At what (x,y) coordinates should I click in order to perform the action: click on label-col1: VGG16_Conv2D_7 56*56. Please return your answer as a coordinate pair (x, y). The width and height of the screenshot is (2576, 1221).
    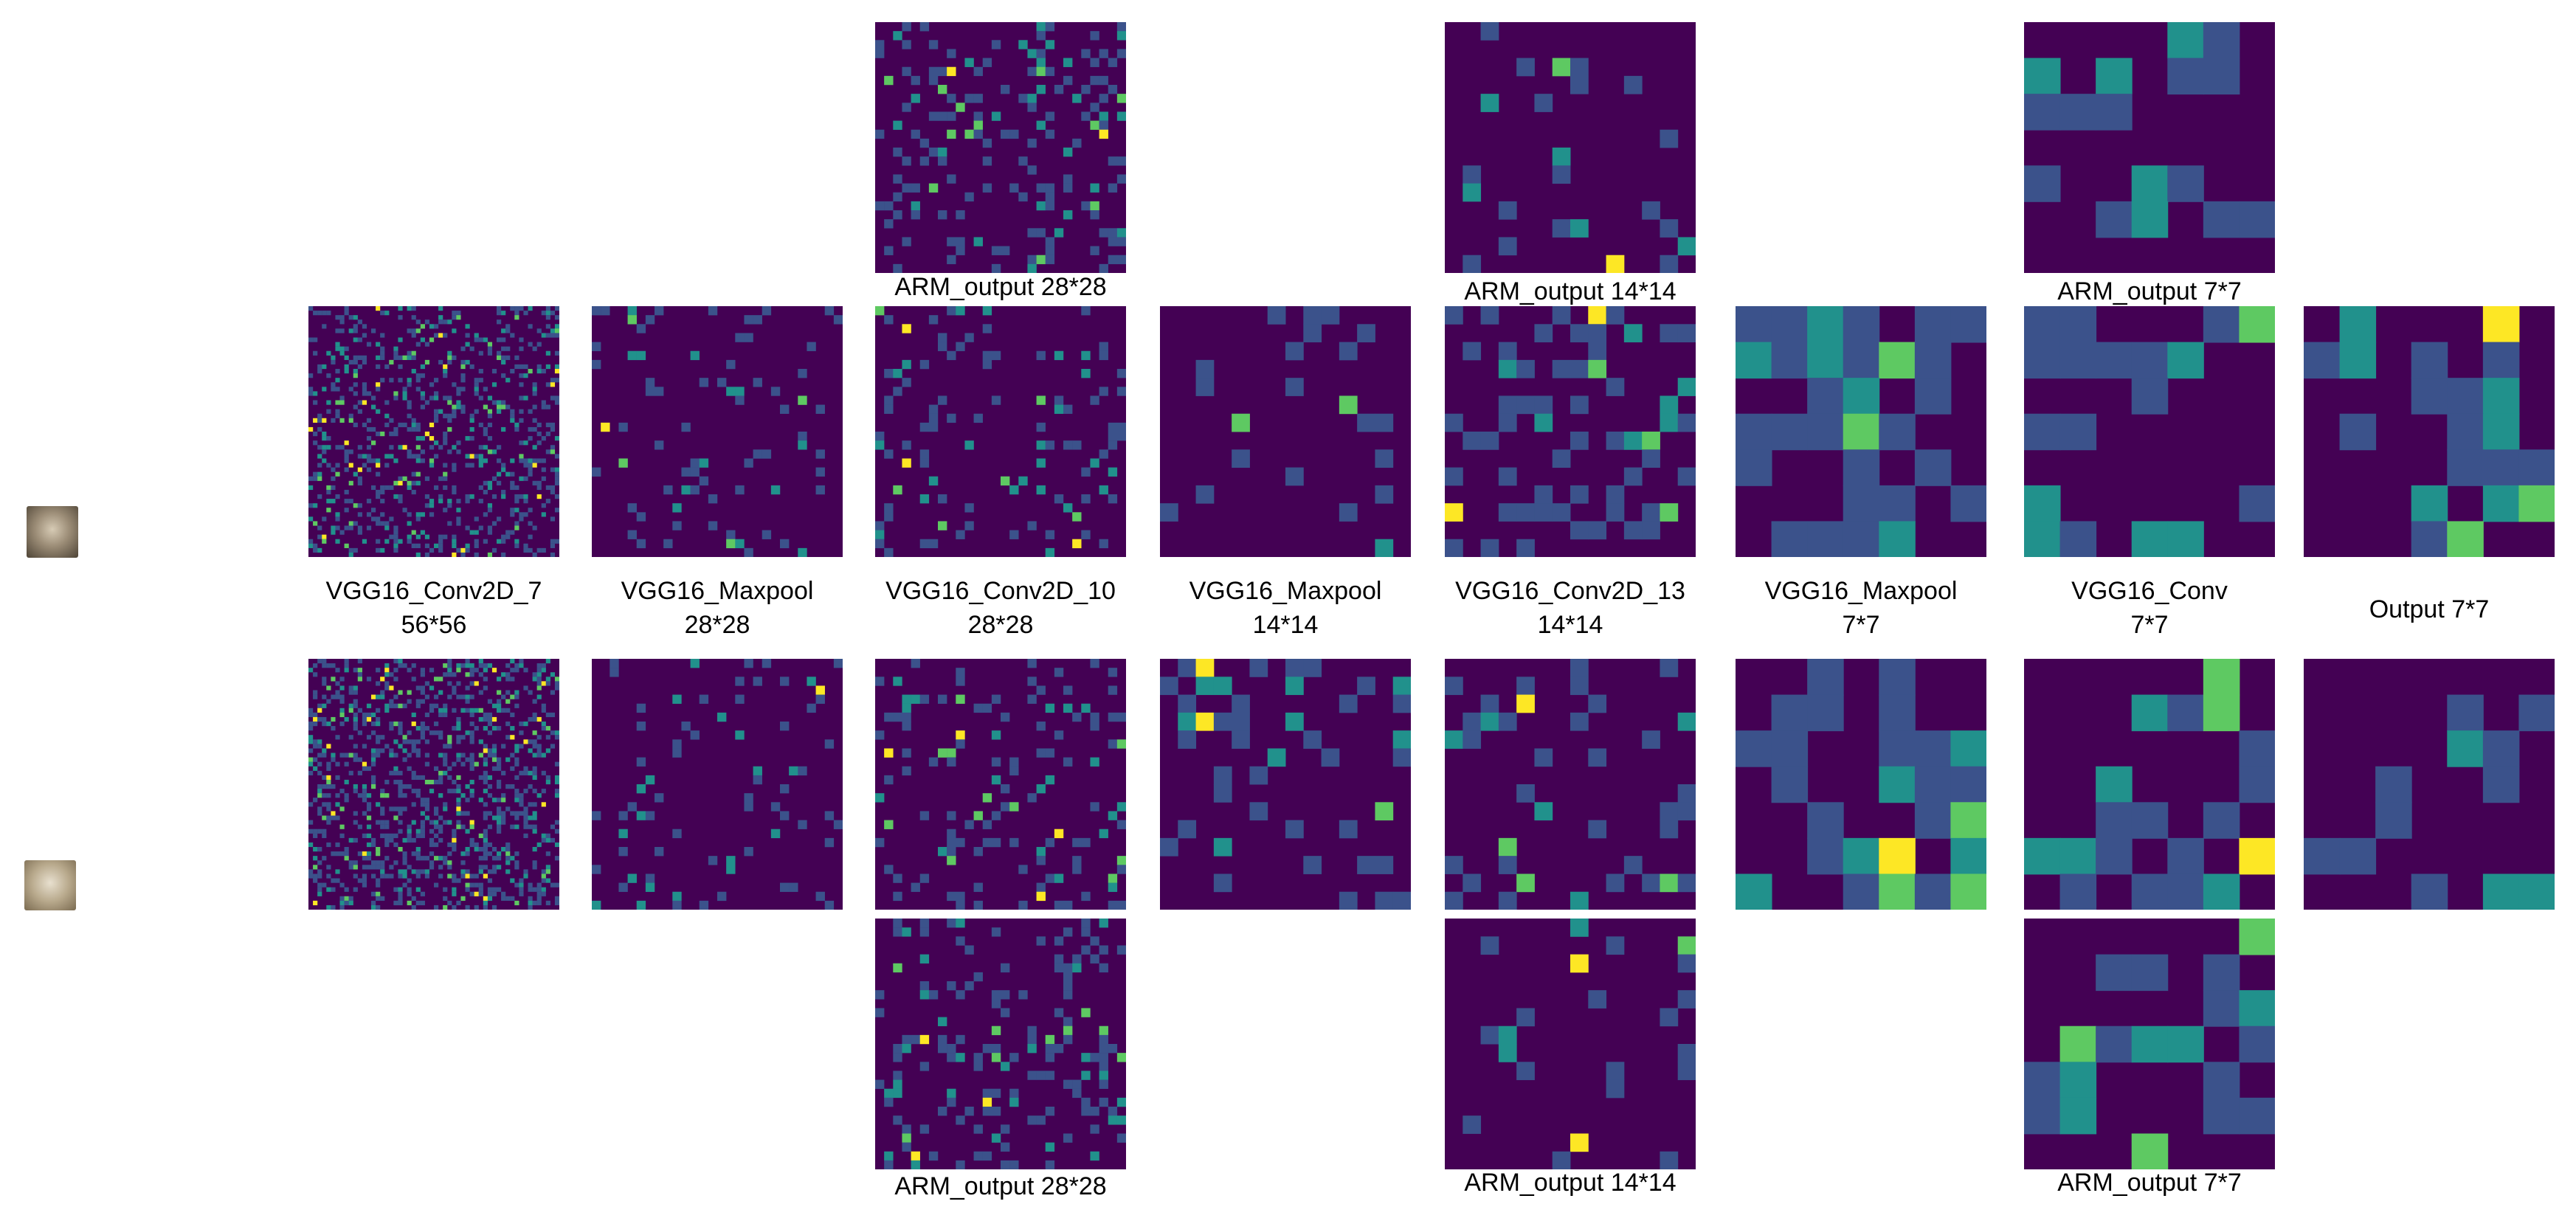
    Looking at the image, I should click on (433, 608).